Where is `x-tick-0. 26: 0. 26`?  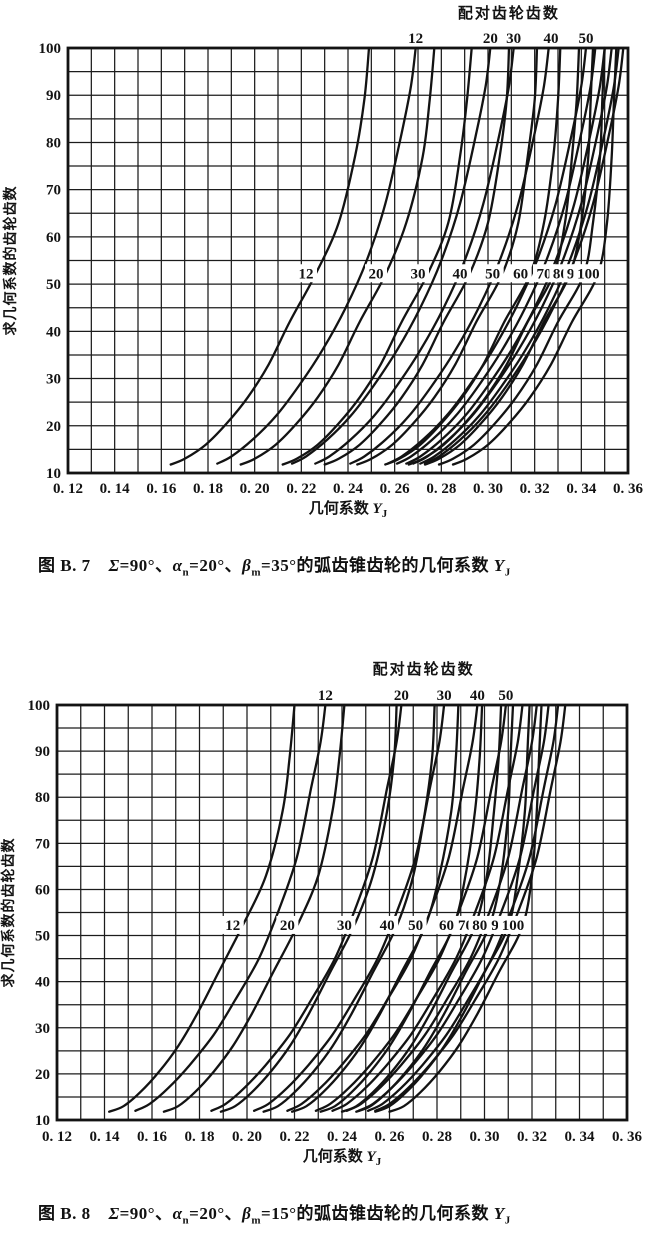
x-tick-0. 26: 0. 26 is located at coordinates (390, 1137).